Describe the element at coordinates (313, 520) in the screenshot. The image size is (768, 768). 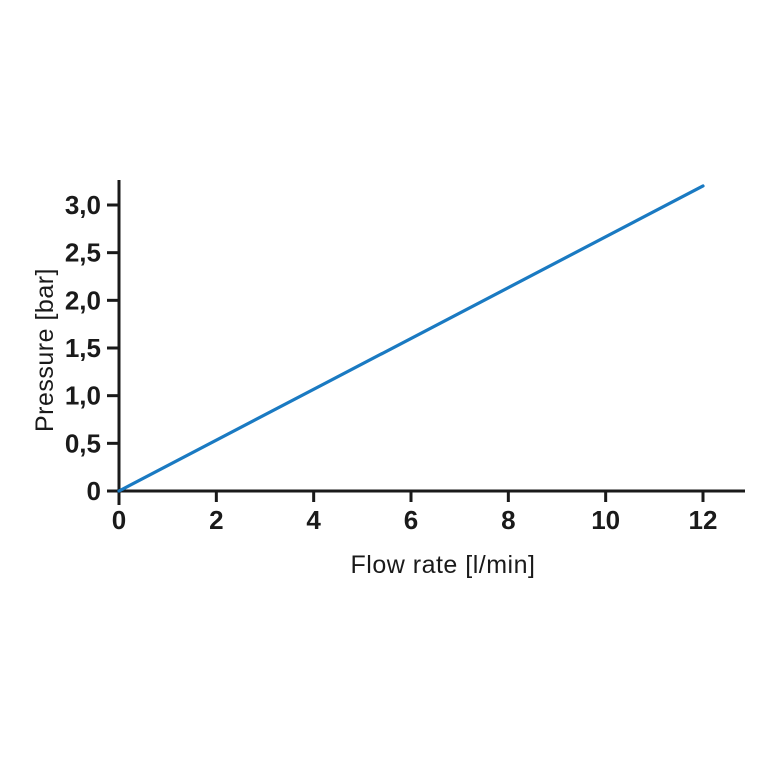
I see `x-tick-label: 4` at that location.